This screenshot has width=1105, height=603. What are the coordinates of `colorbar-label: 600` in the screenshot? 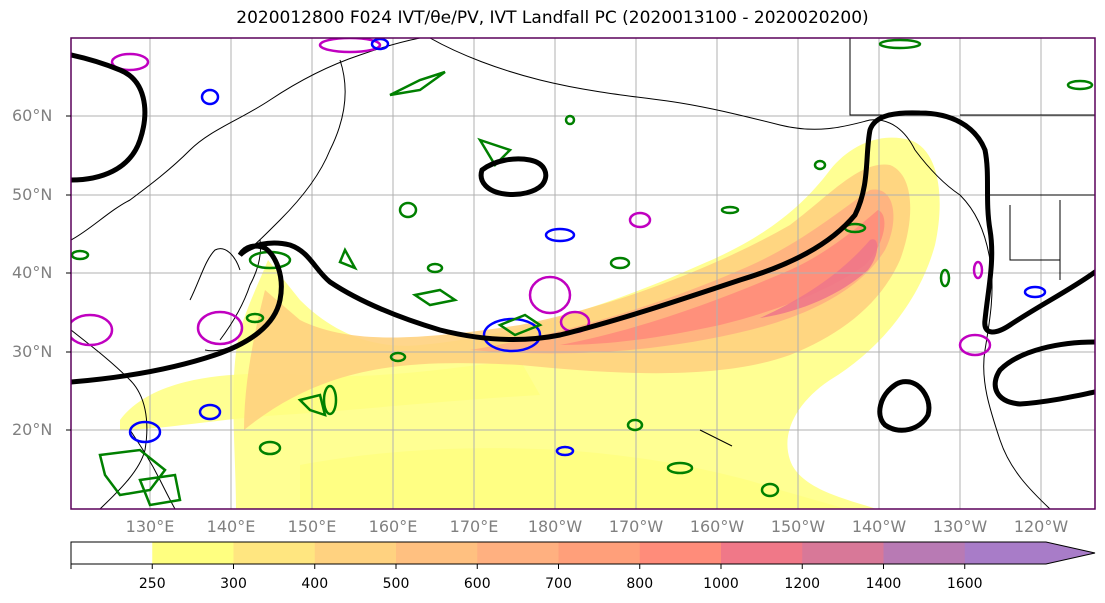 It's located at (477, 584).